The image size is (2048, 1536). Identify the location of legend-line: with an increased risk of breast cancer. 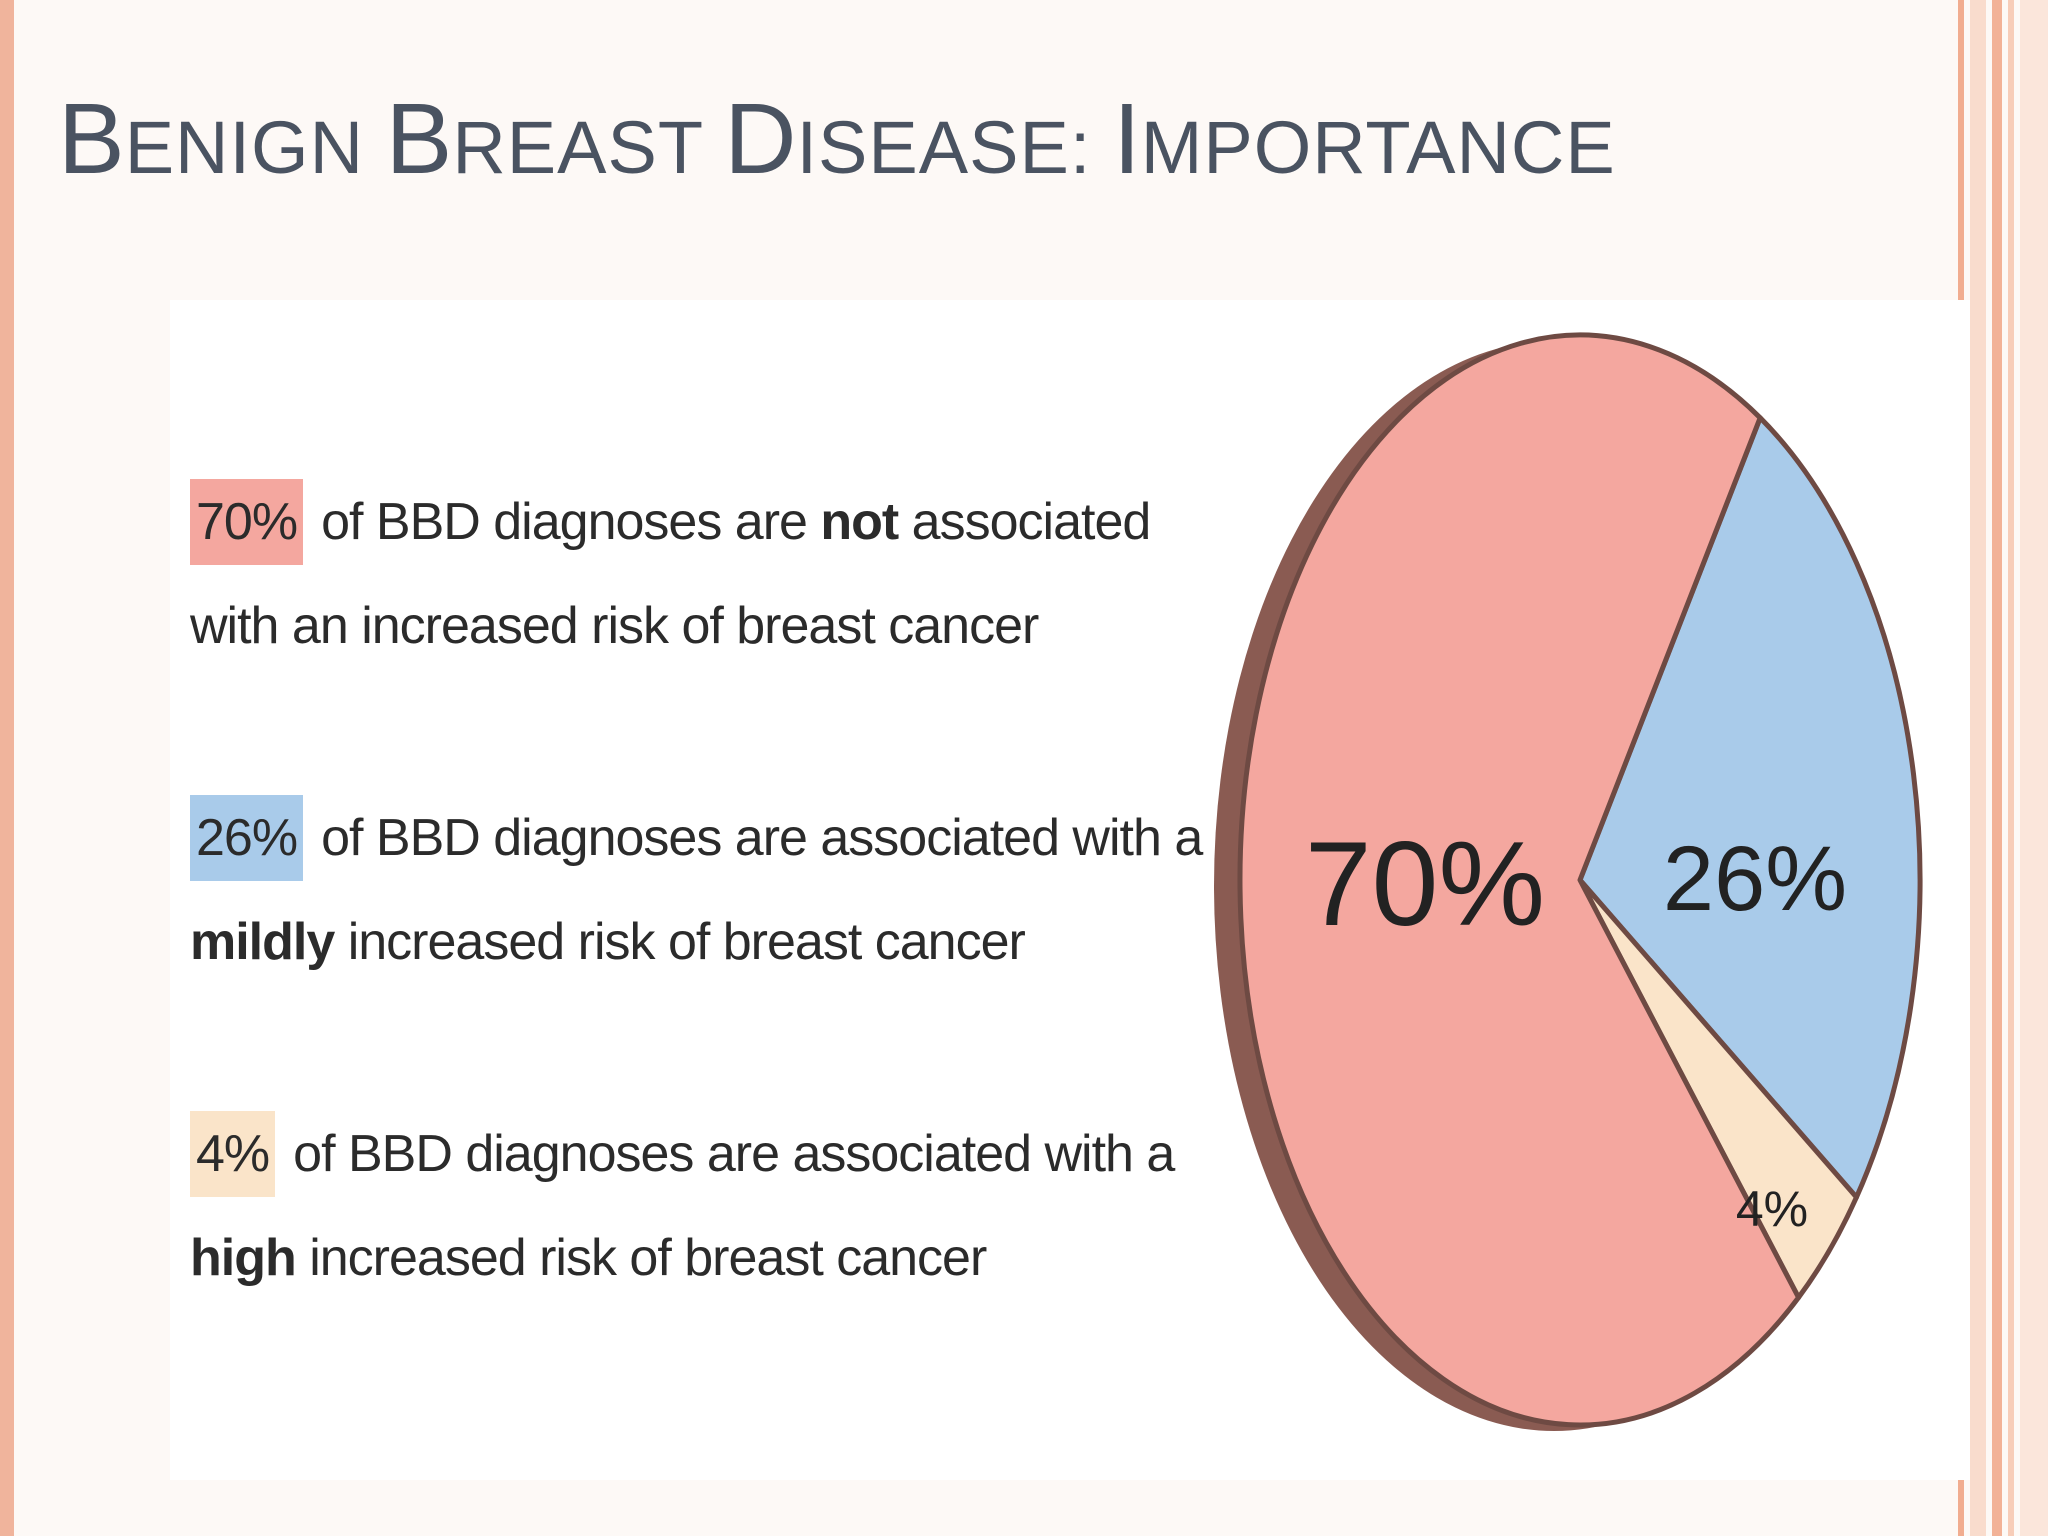
(705, 626).